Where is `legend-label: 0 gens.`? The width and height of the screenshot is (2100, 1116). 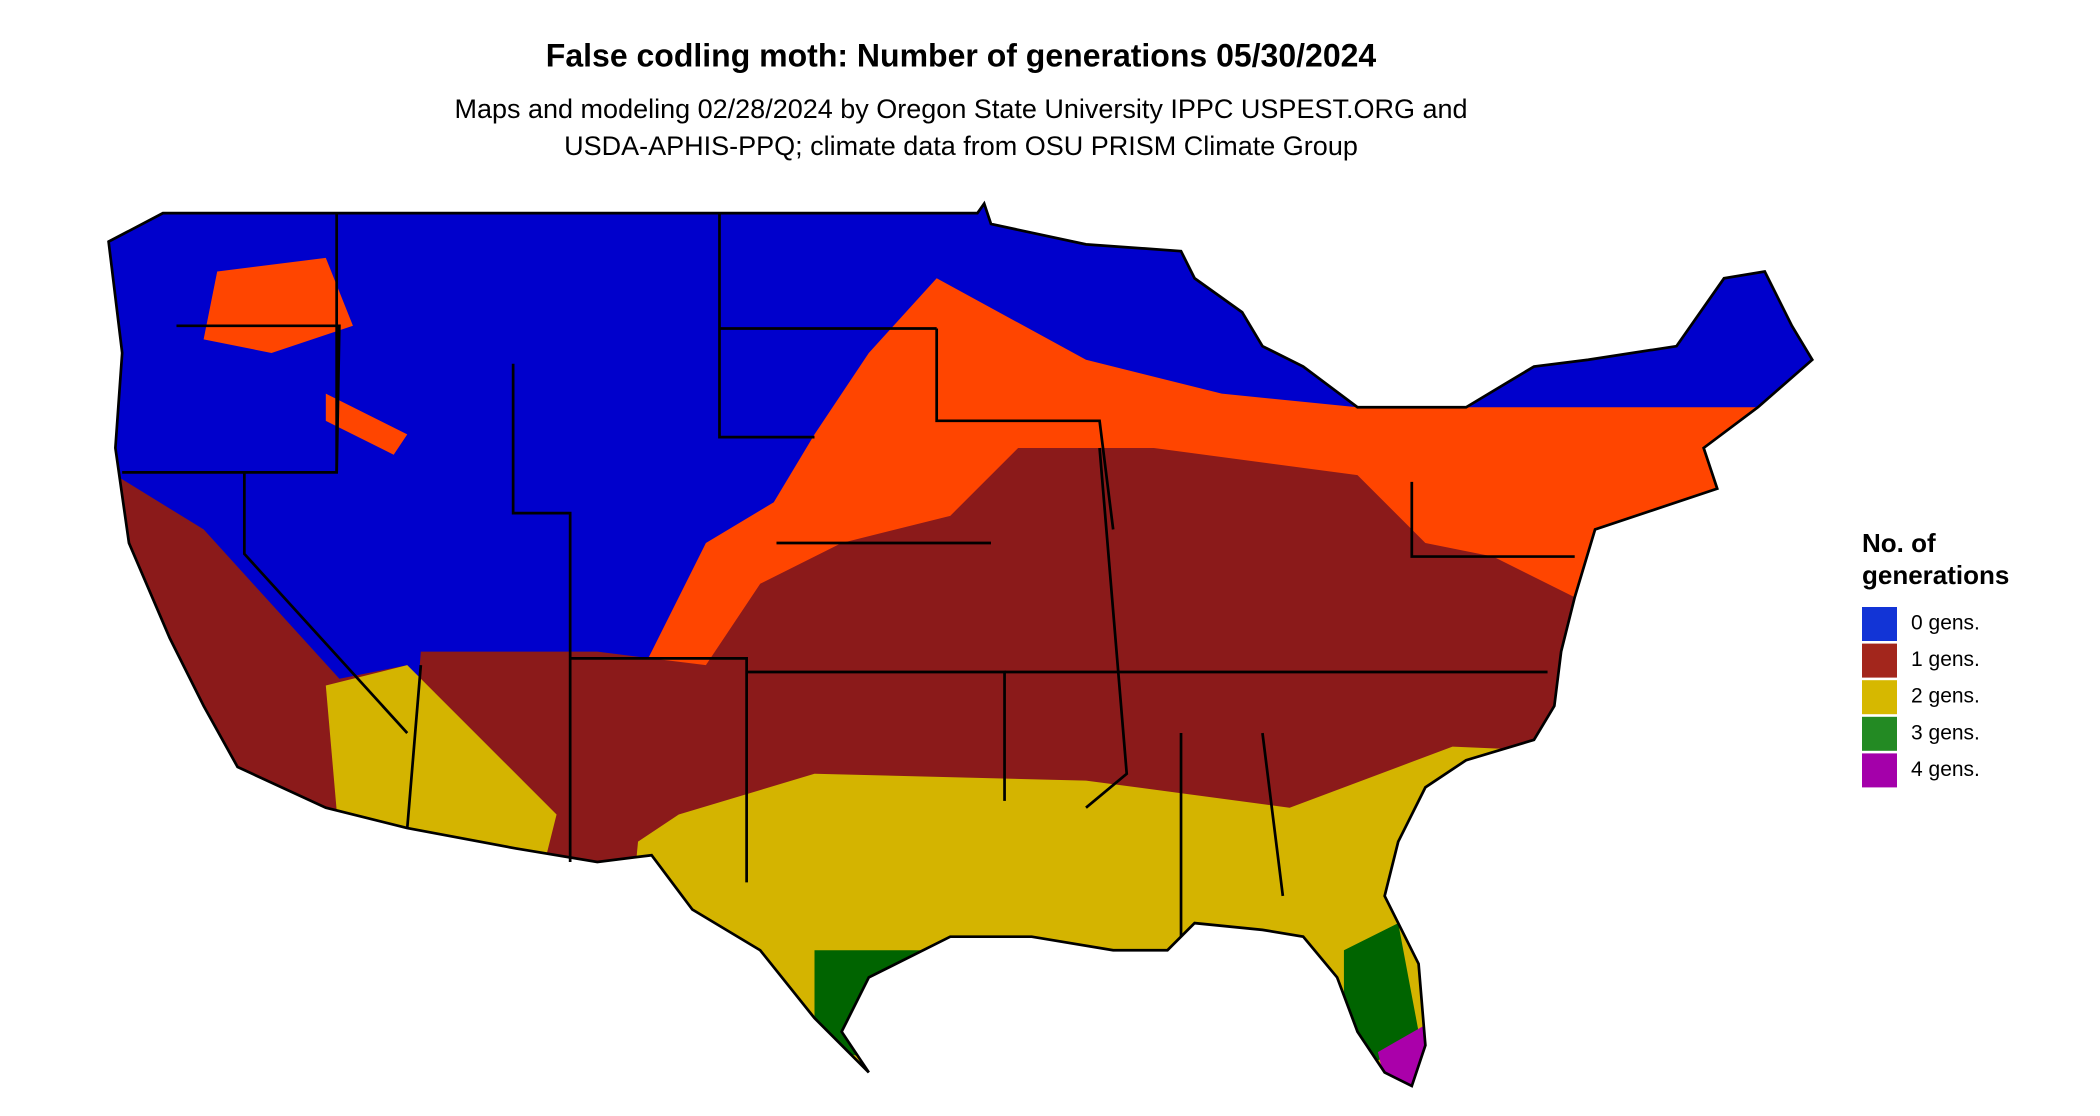 legend-label: 0 gens. is located at coordinates (1945, 623).